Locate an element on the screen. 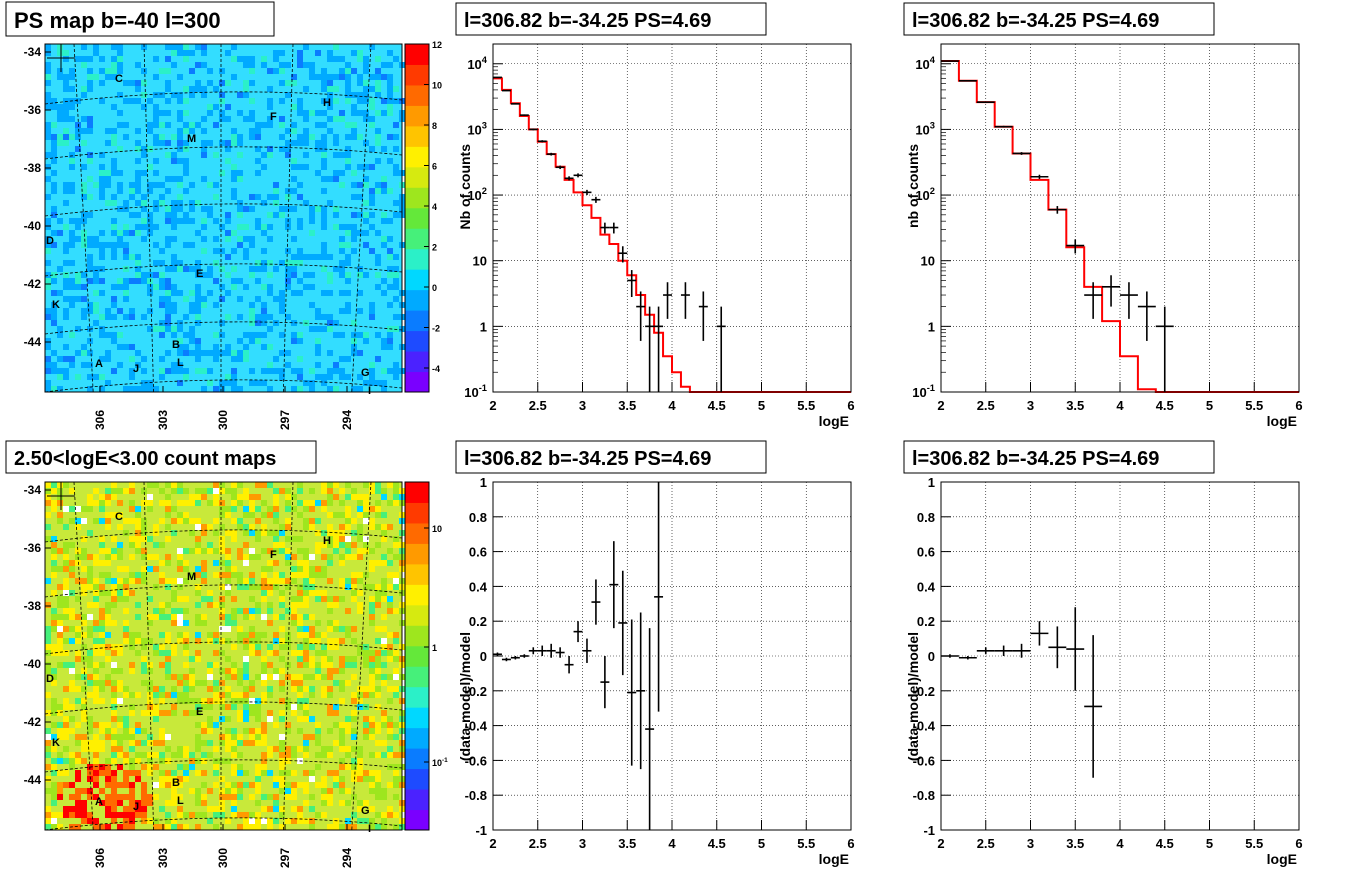 Image resolution: width=1348 pixels, height=876 pixels. x-tick-label: 6 is located at coordinates (850, 843).